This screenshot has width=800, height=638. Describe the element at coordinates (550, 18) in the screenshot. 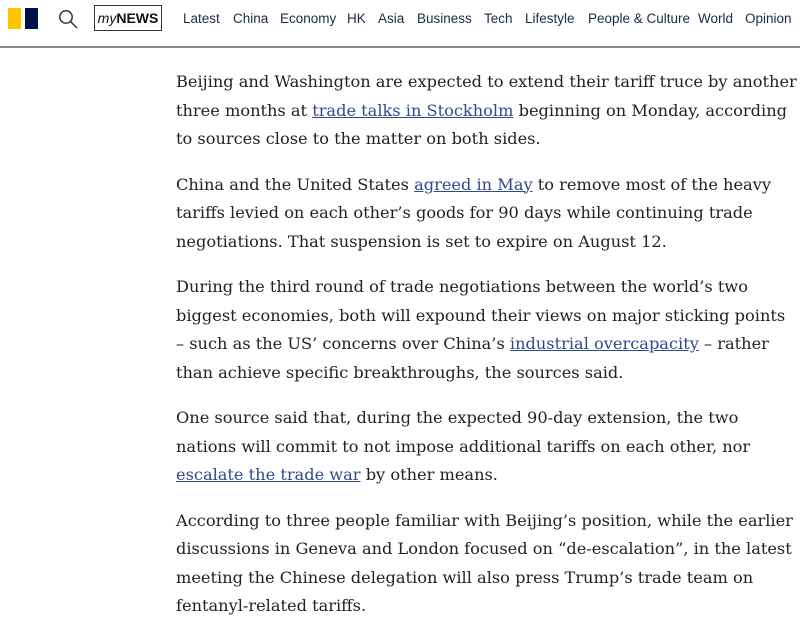

I see `nav-lifestyle: Lifestyle` at that location.